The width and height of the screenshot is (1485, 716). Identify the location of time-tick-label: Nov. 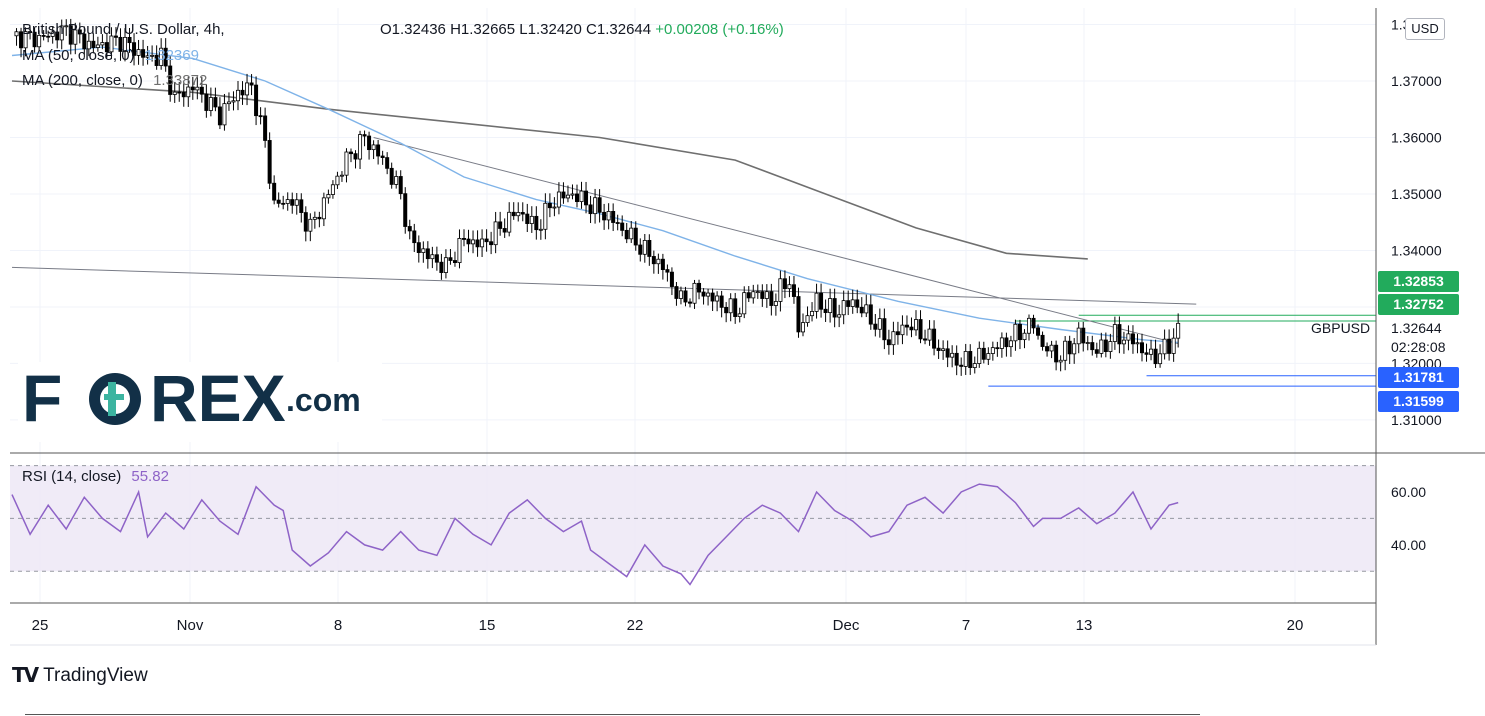
(190, 625).